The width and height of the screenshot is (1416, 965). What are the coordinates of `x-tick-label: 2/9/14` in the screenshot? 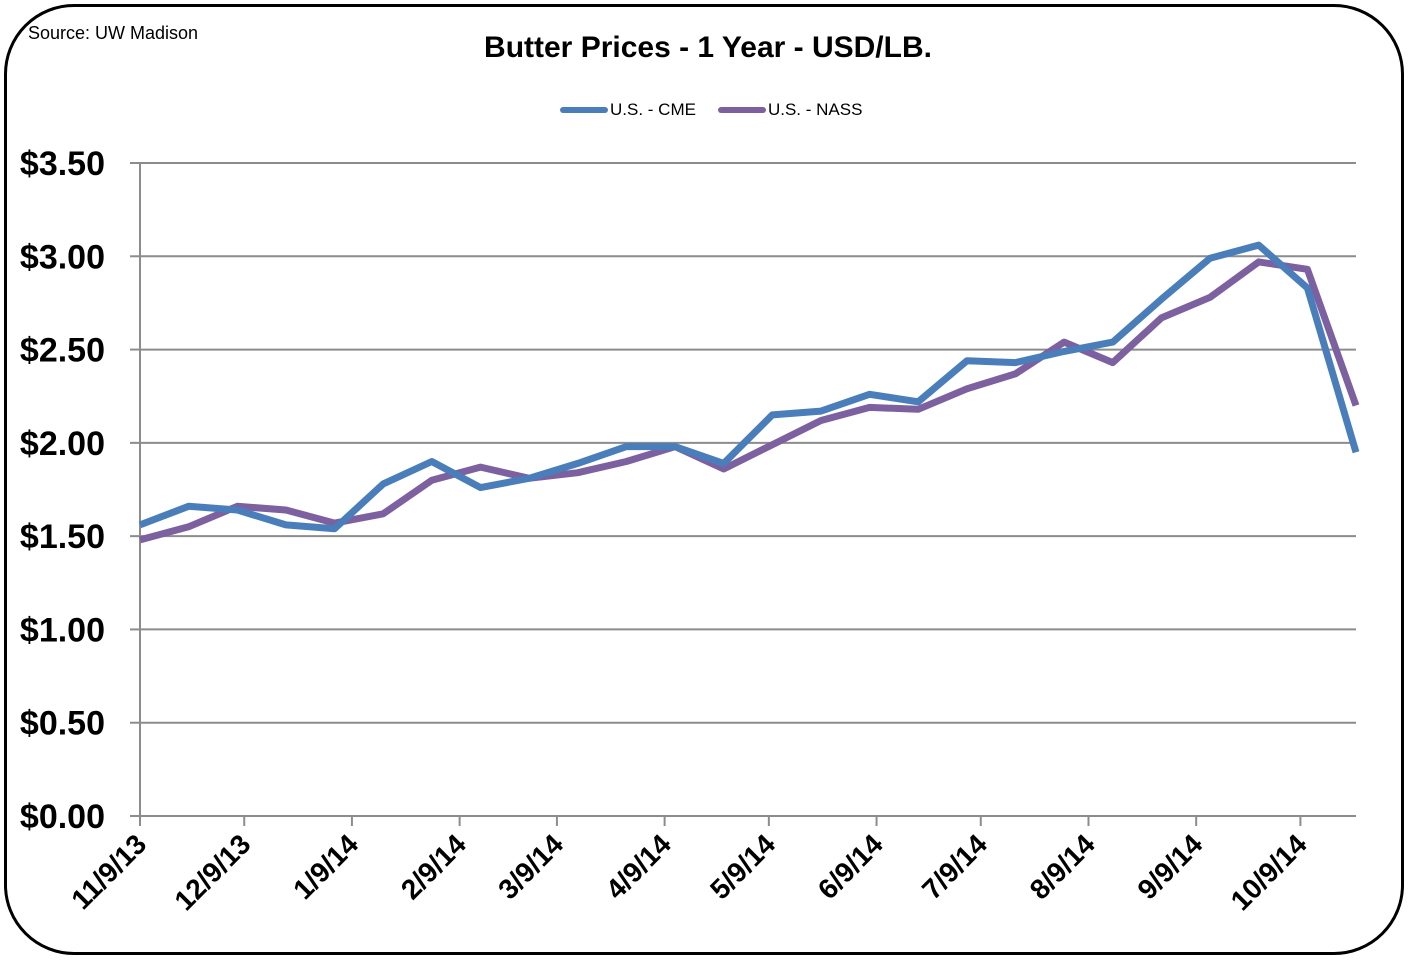 It's located at (433, 866).